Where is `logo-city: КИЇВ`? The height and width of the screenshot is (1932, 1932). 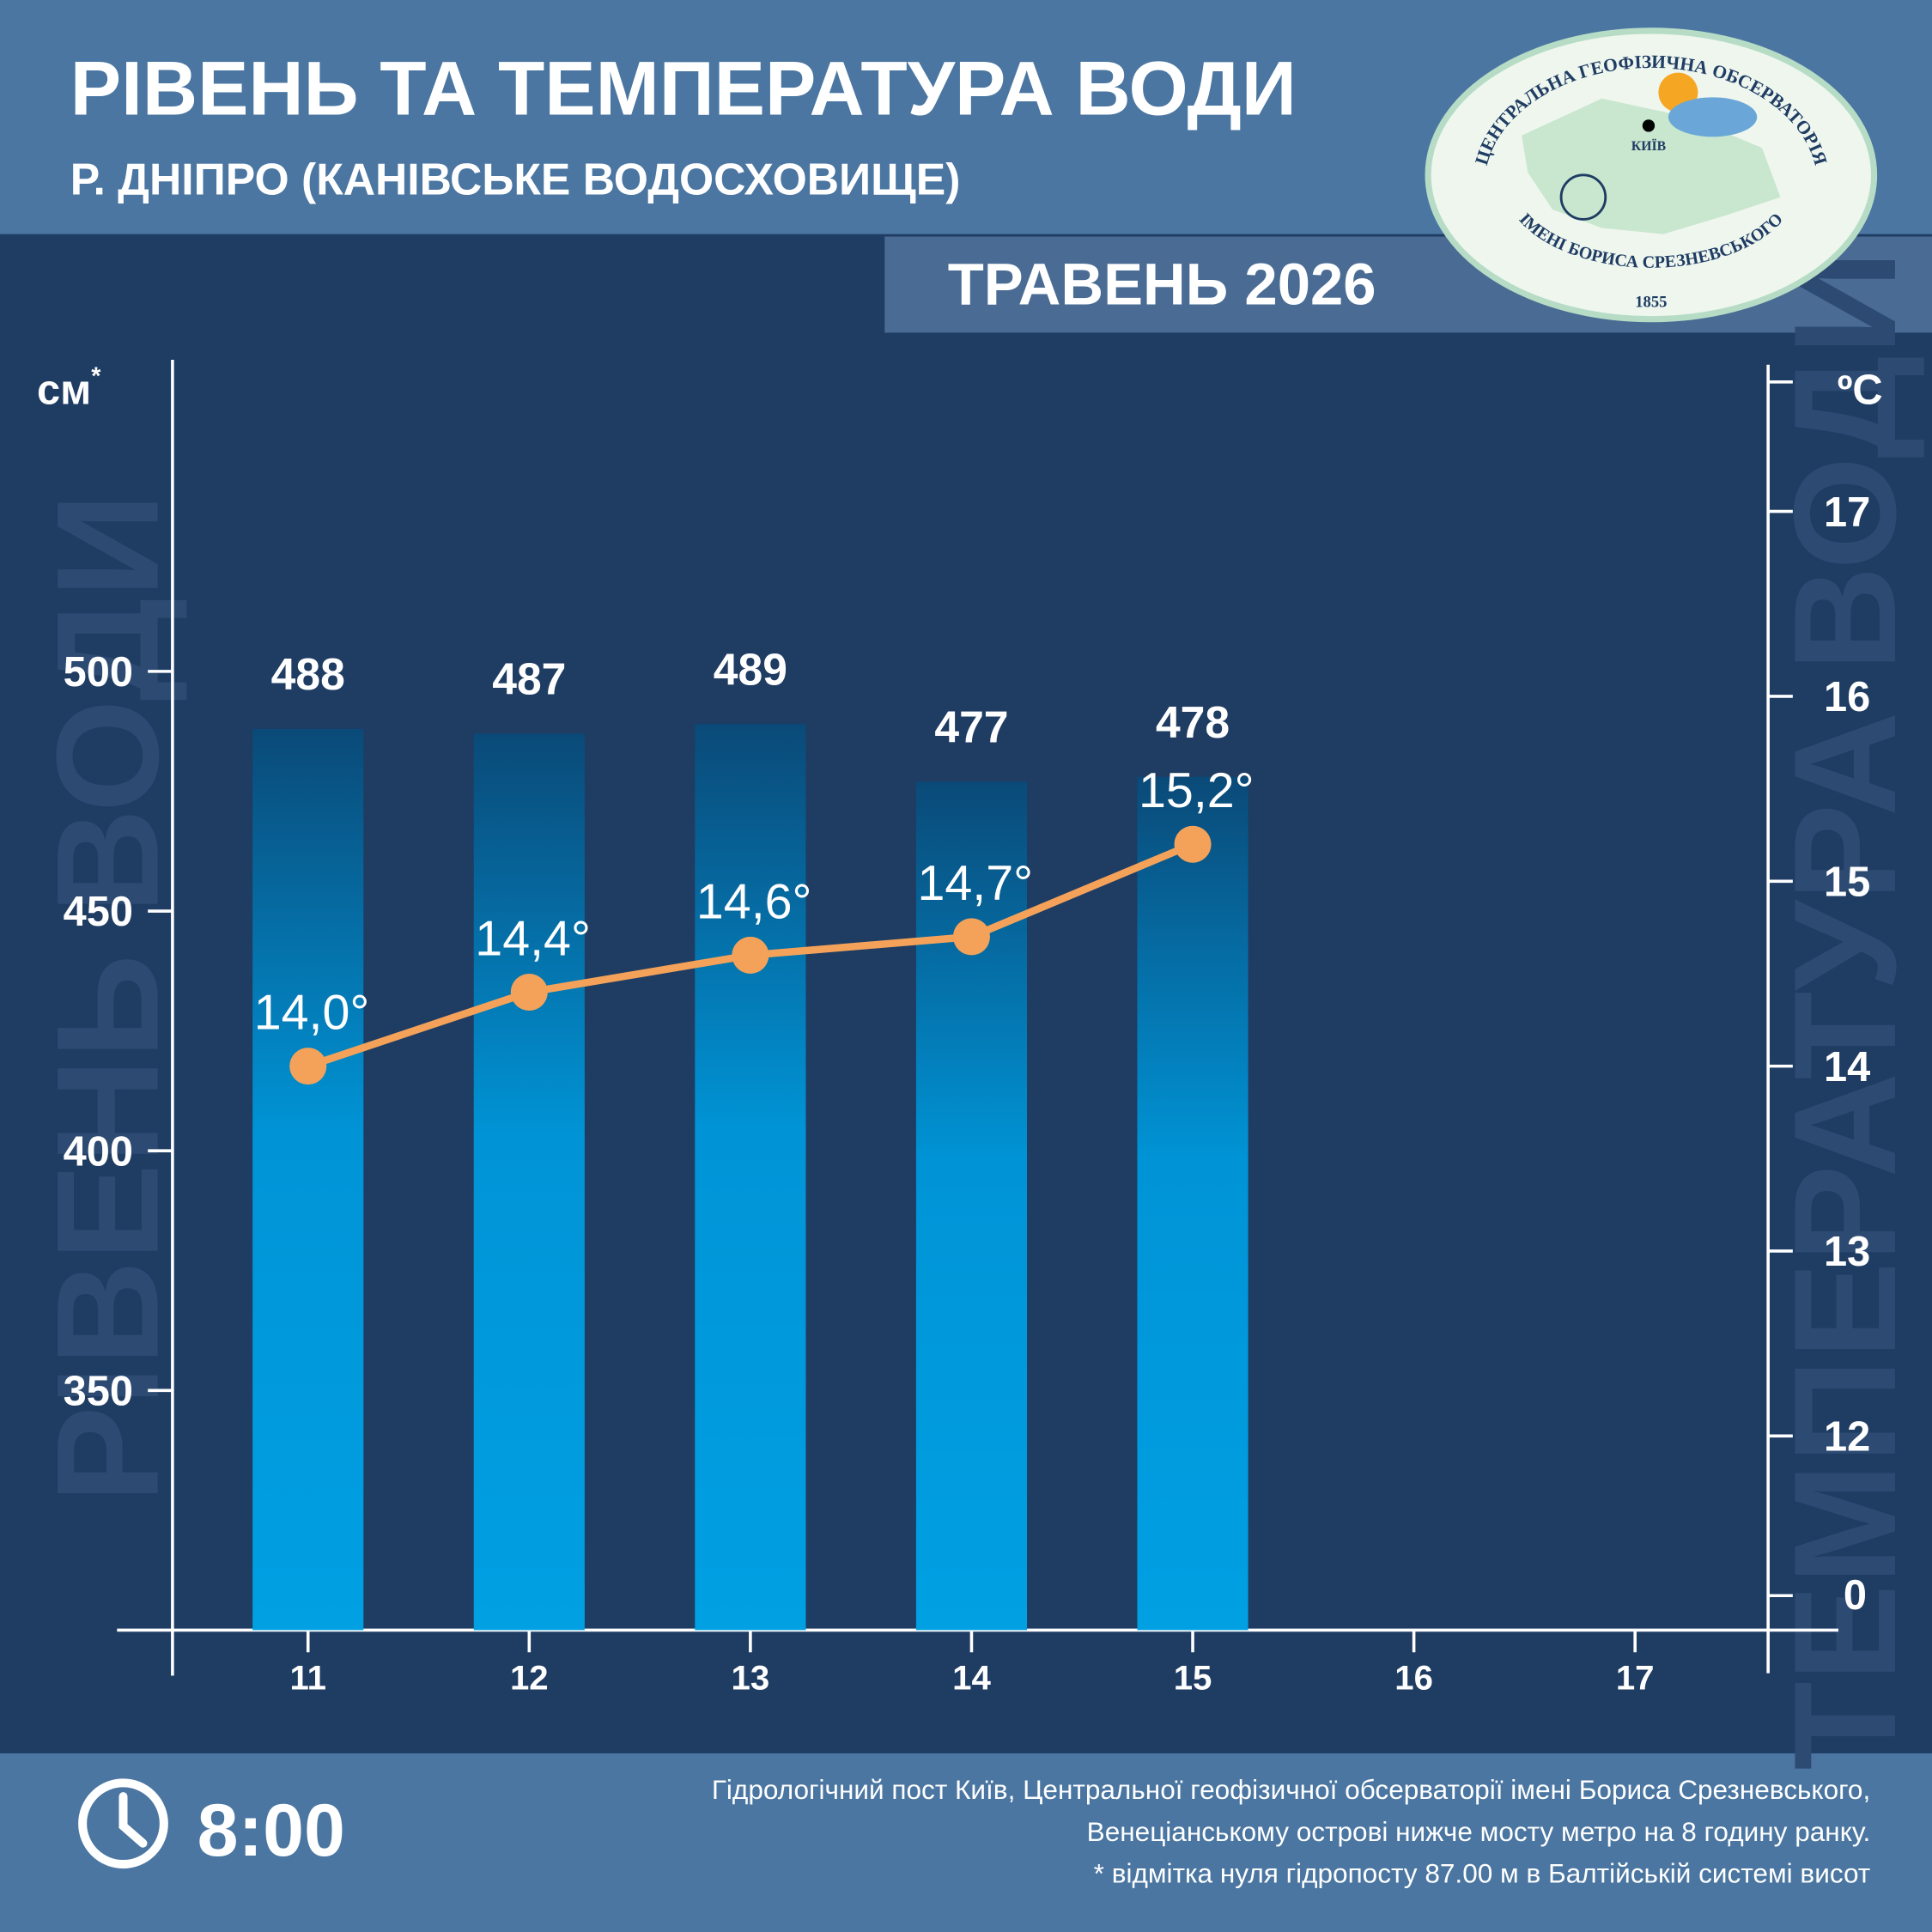 logo-city: КИЇВ is located at coordinates (1649, 146).